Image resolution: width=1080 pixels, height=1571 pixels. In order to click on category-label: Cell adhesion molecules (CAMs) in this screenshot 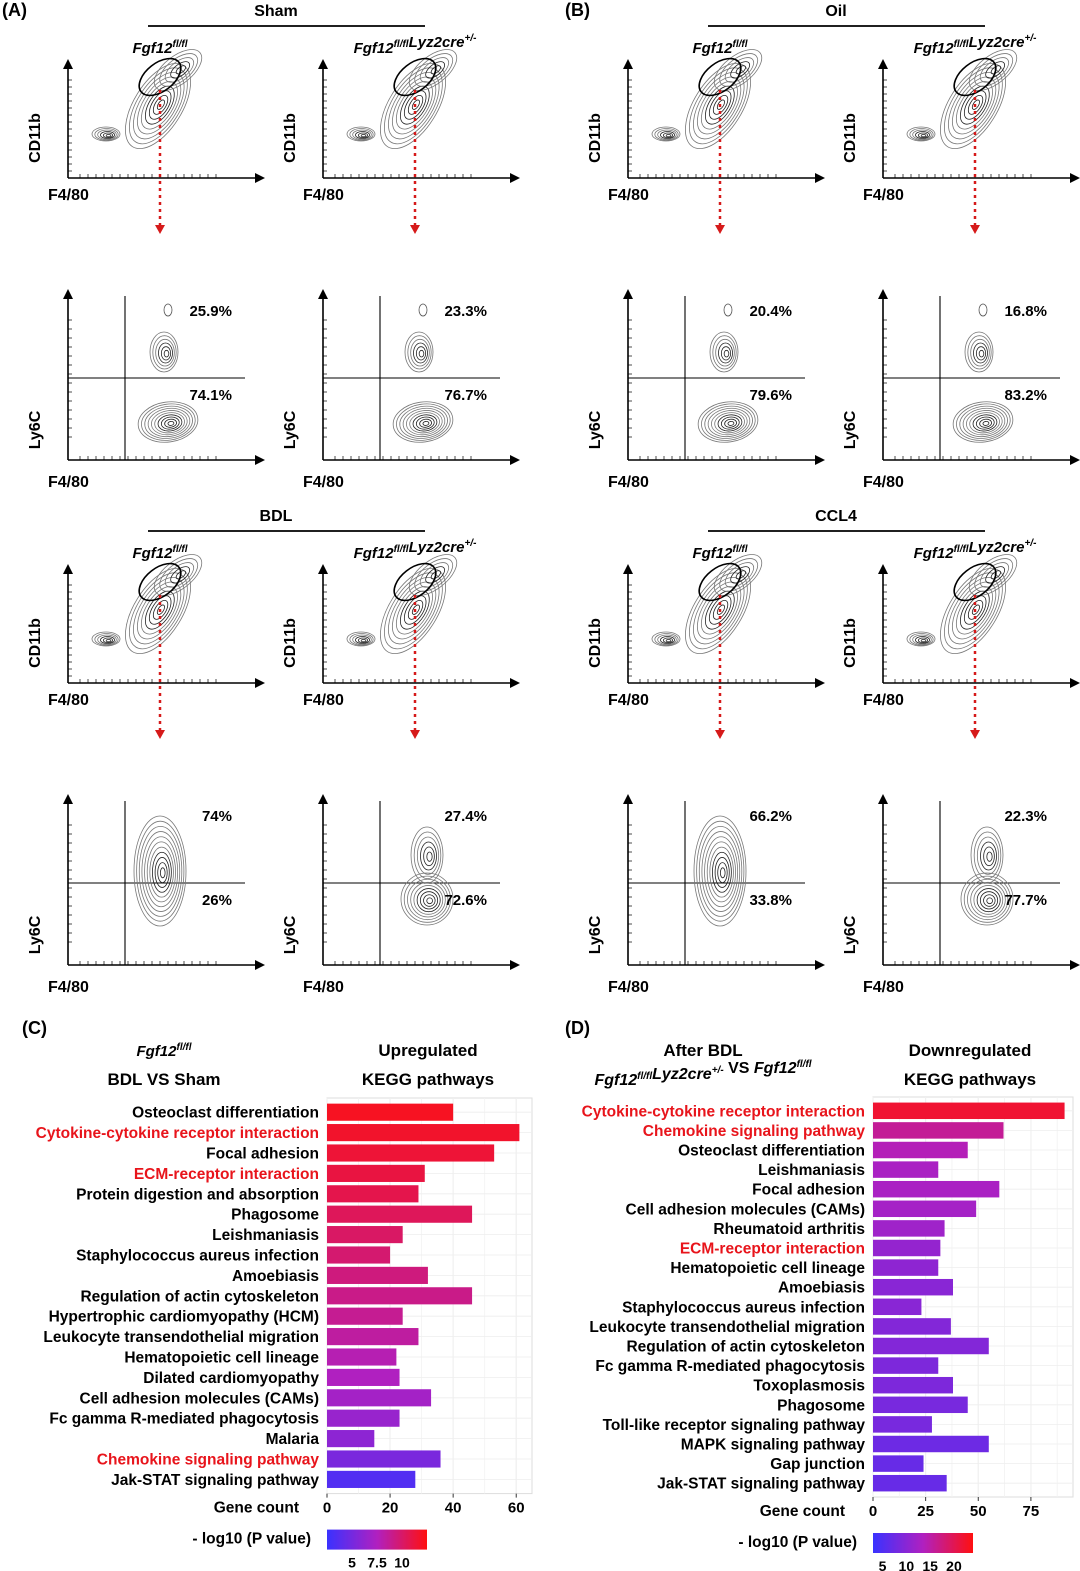, I will do `click(199, 1398)`.